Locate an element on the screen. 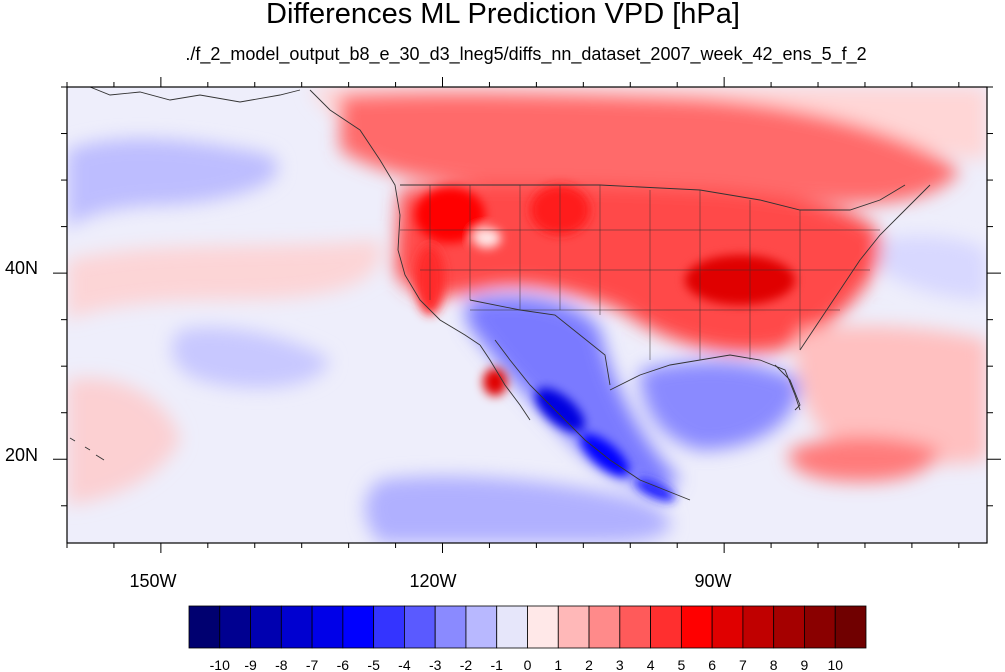 This screenshot has width=1005, height=672. us-canada-border is located at coordinates (653, 197).